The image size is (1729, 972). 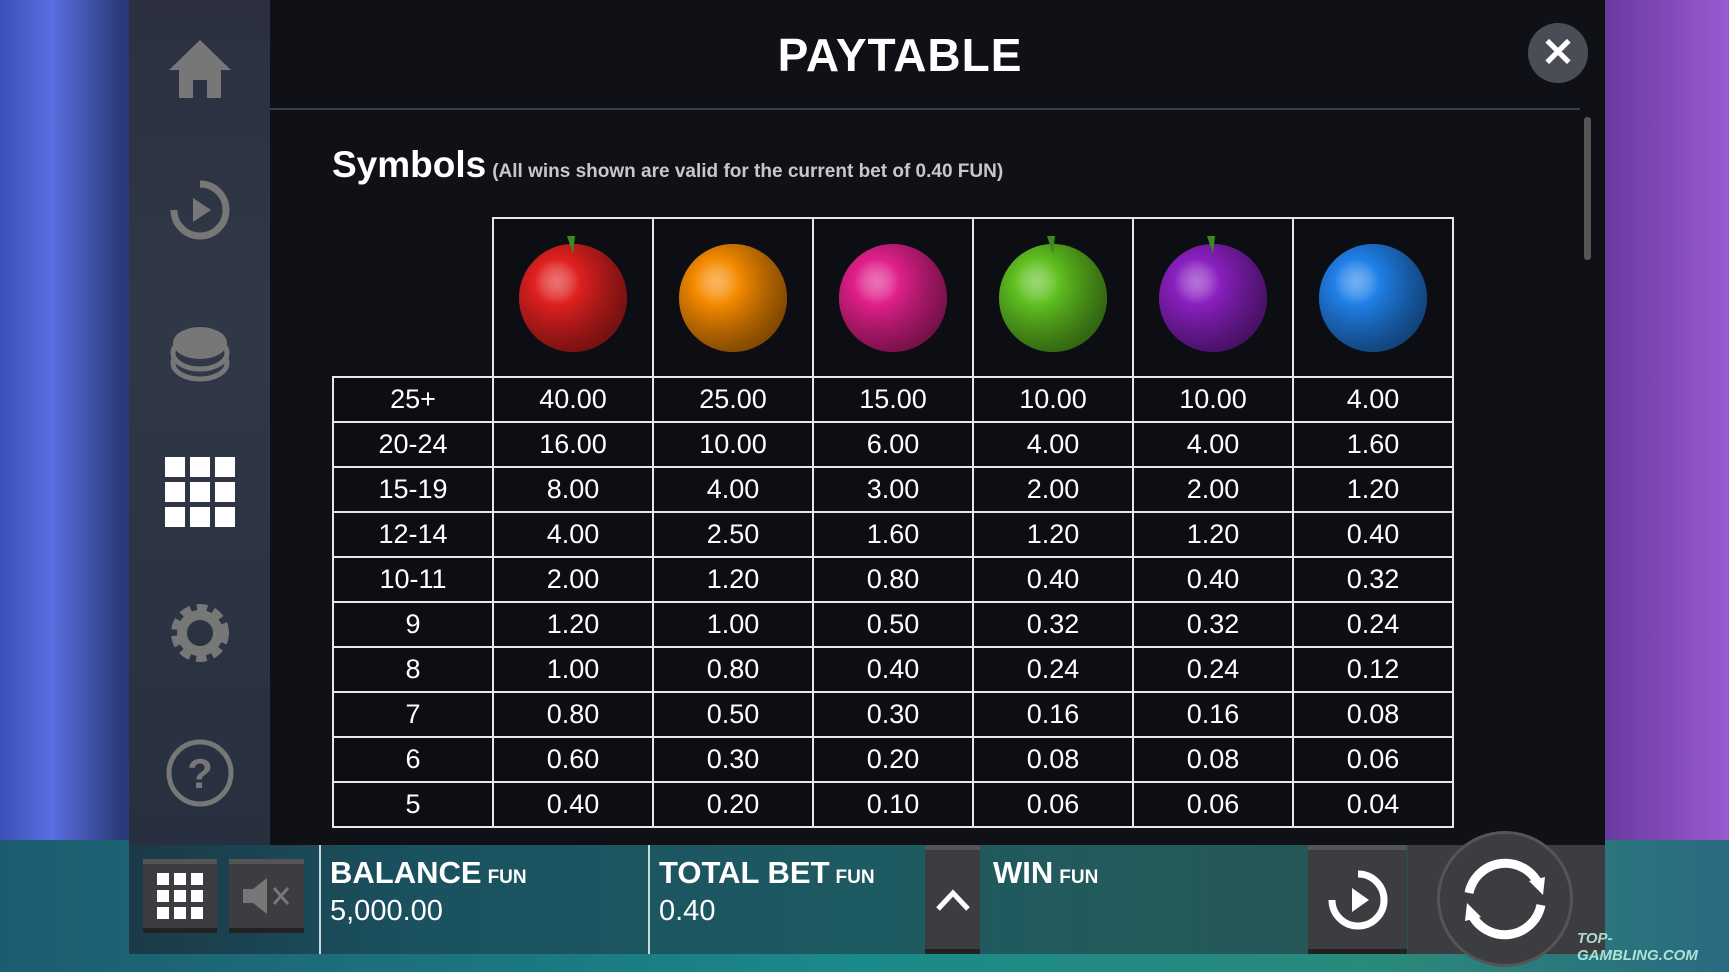 What do you see at coordinates (573, 399) in the screenshot?
I see `payout-cell: 40.00` at bounding box center [573, 399].